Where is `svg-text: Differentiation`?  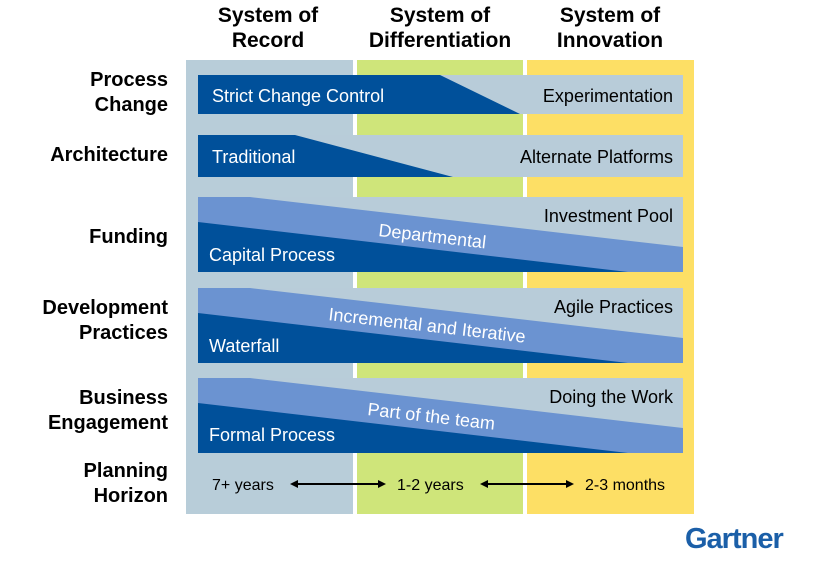 svg-text: Differentiation is located at coordinates (440, 40).